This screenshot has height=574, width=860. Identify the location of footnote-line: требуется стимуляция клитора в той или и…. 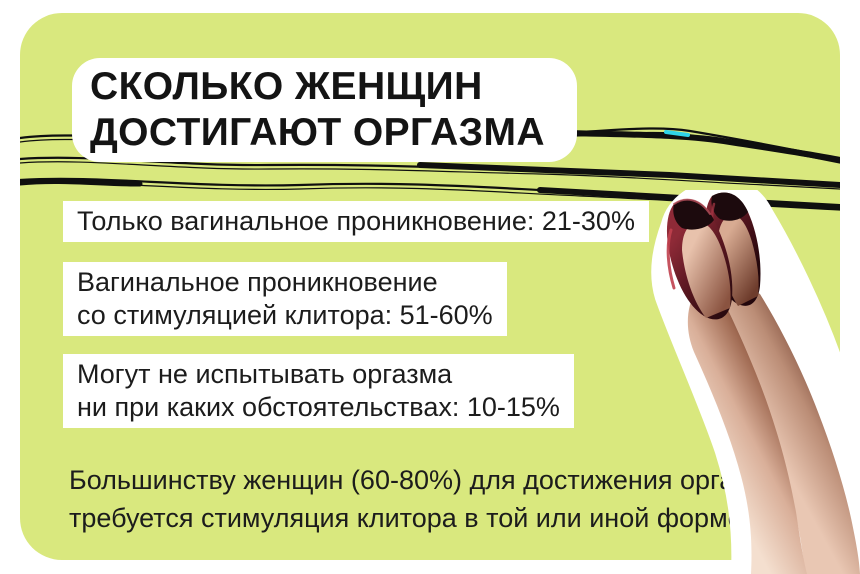
(406, 518).